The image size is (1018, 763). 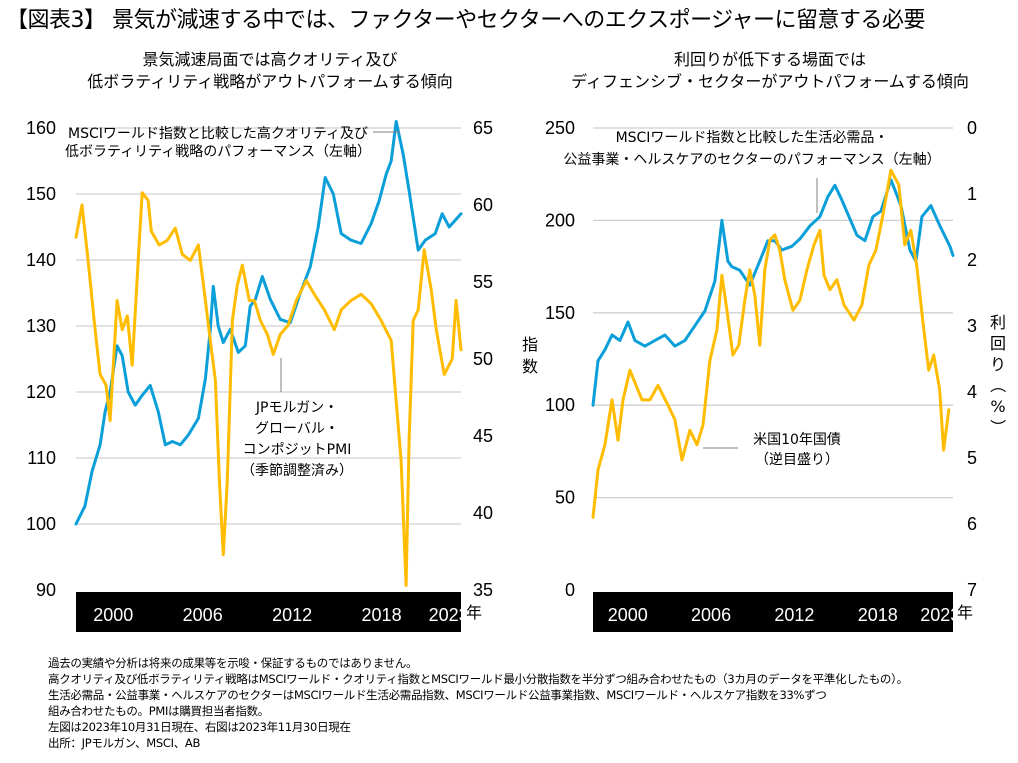 What do you see at coordinates (773, 292) in the screenshot?
I see `right-series-defensive` at bounding box center [773, 292].